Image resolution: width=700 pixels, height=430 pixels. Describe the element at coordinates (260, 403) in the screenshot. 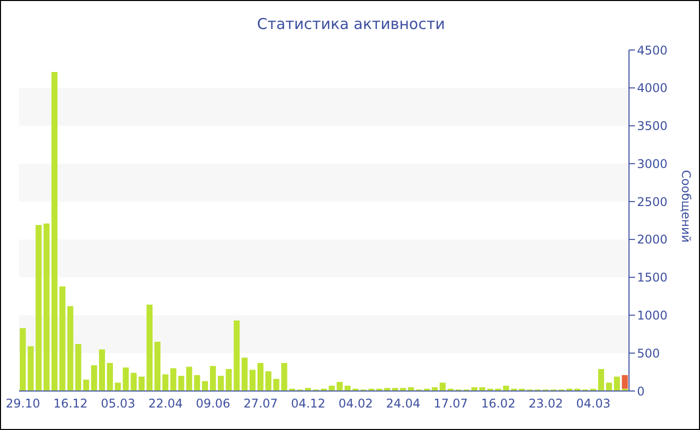

I see `x-tick-label: 27.07` at that location.